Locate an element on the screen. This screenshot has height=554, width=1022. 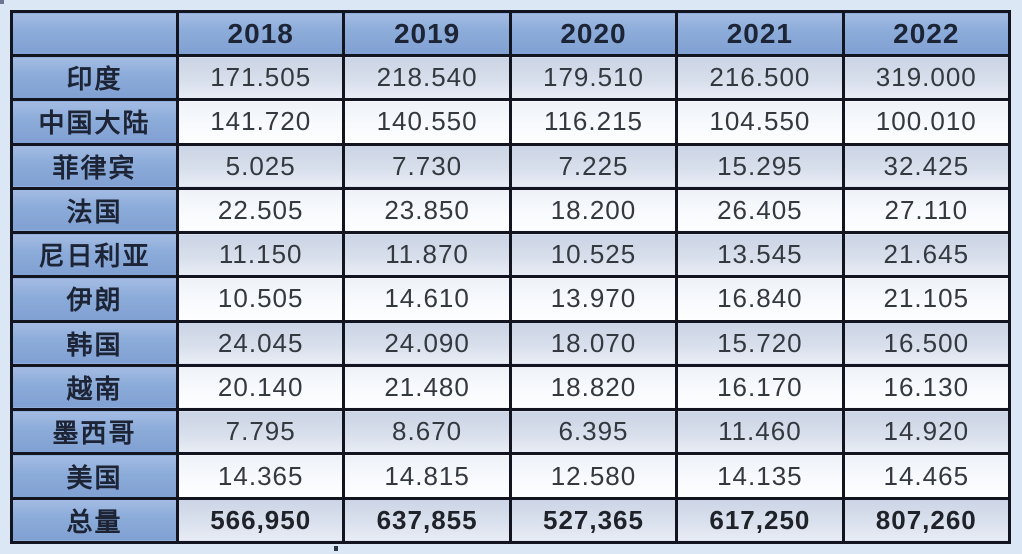
cell-india-2022: 319.000 is located at coordinates (926, 77).